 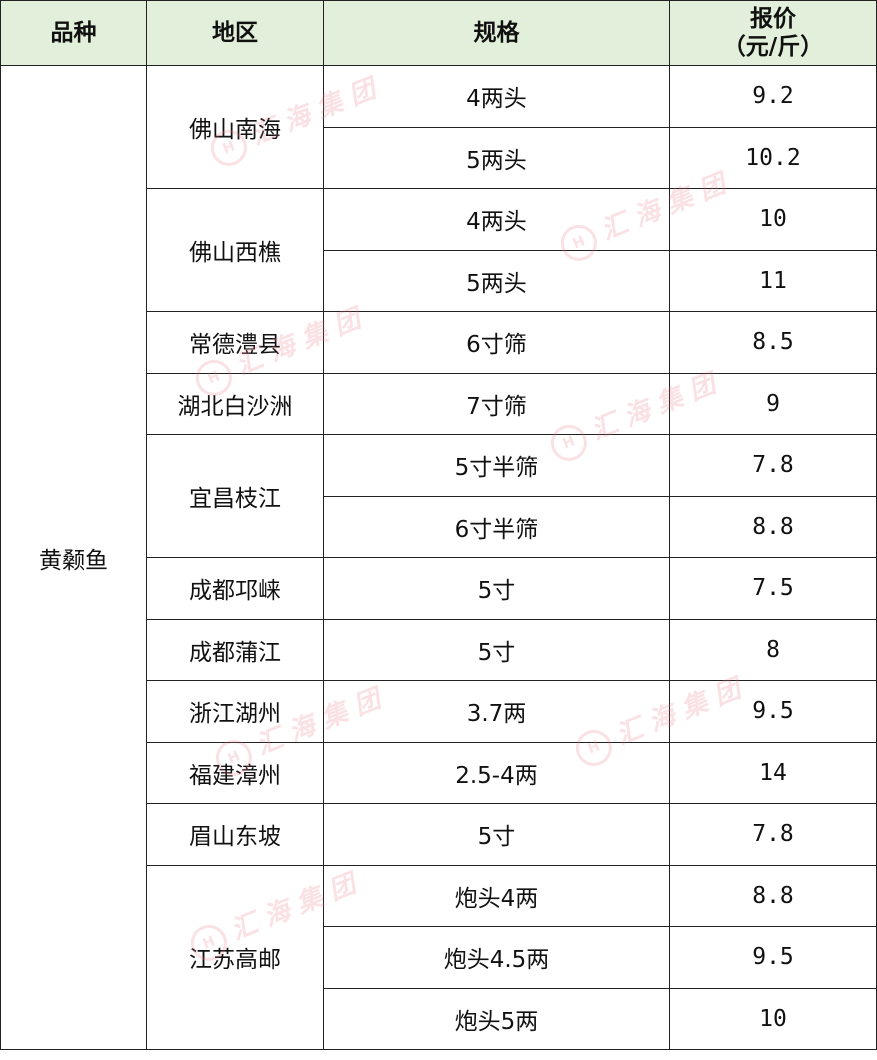 What do you see at coordinates (235, 834) in the screenshot?
I see `region-cell: 眉山东坡` at bounding box center [235, 834].